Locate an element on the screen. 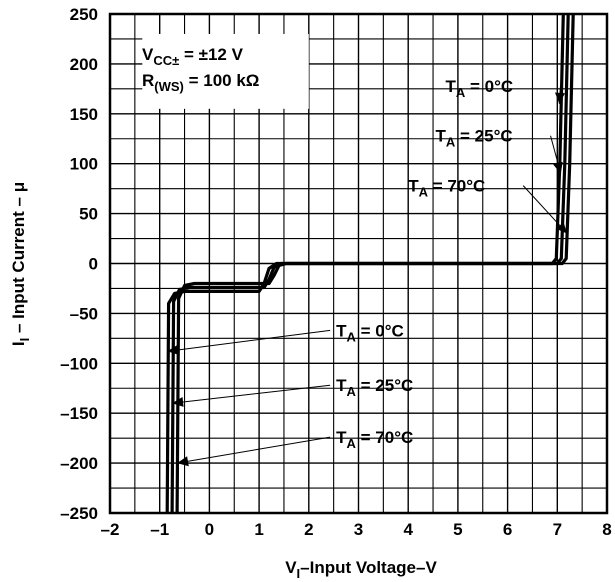 The width and height of the screenshot is (615, 582). x-tick-label: 6 is located at coordinates (507, 529).